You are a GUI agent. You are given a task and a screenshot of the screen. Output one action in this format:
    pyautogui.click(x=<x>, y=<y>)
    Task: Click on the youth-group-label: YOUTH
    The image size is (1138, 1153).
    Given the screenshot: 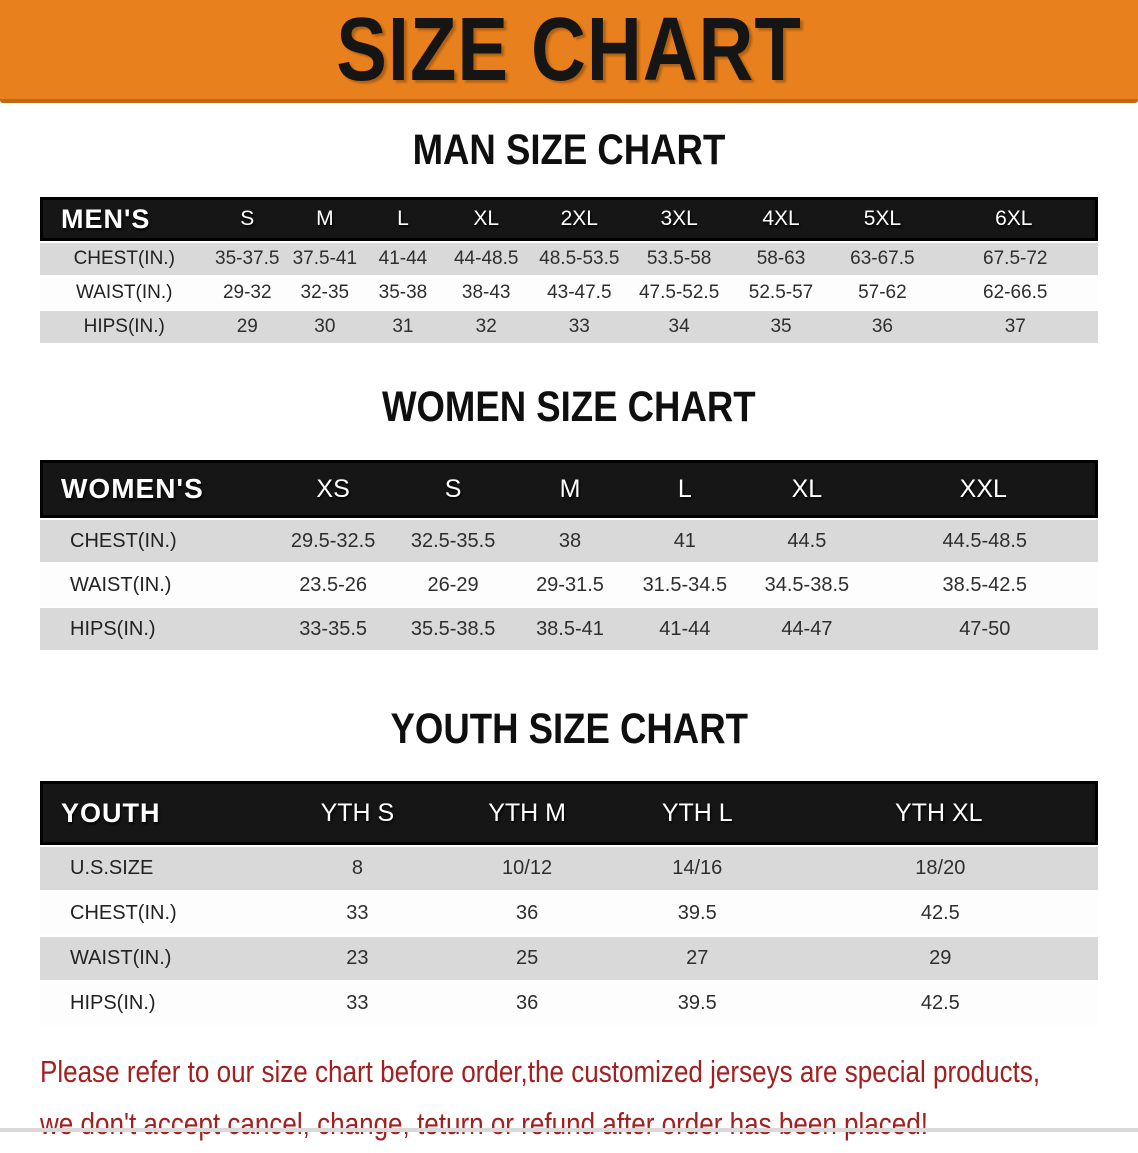 What is the action you would take?
    pyautogui.click(x=156, y=813)
    